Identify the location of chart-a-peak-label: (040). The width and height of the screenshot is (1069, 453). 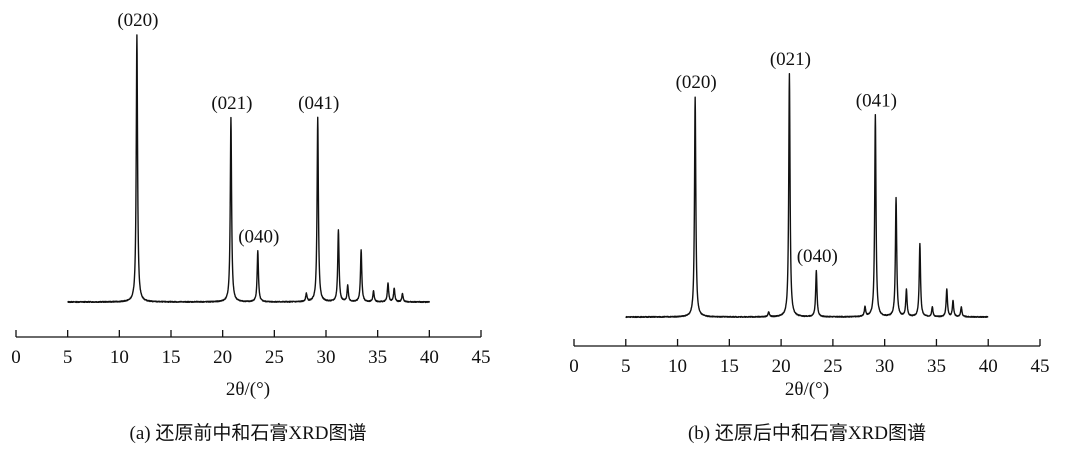
(258, 236).